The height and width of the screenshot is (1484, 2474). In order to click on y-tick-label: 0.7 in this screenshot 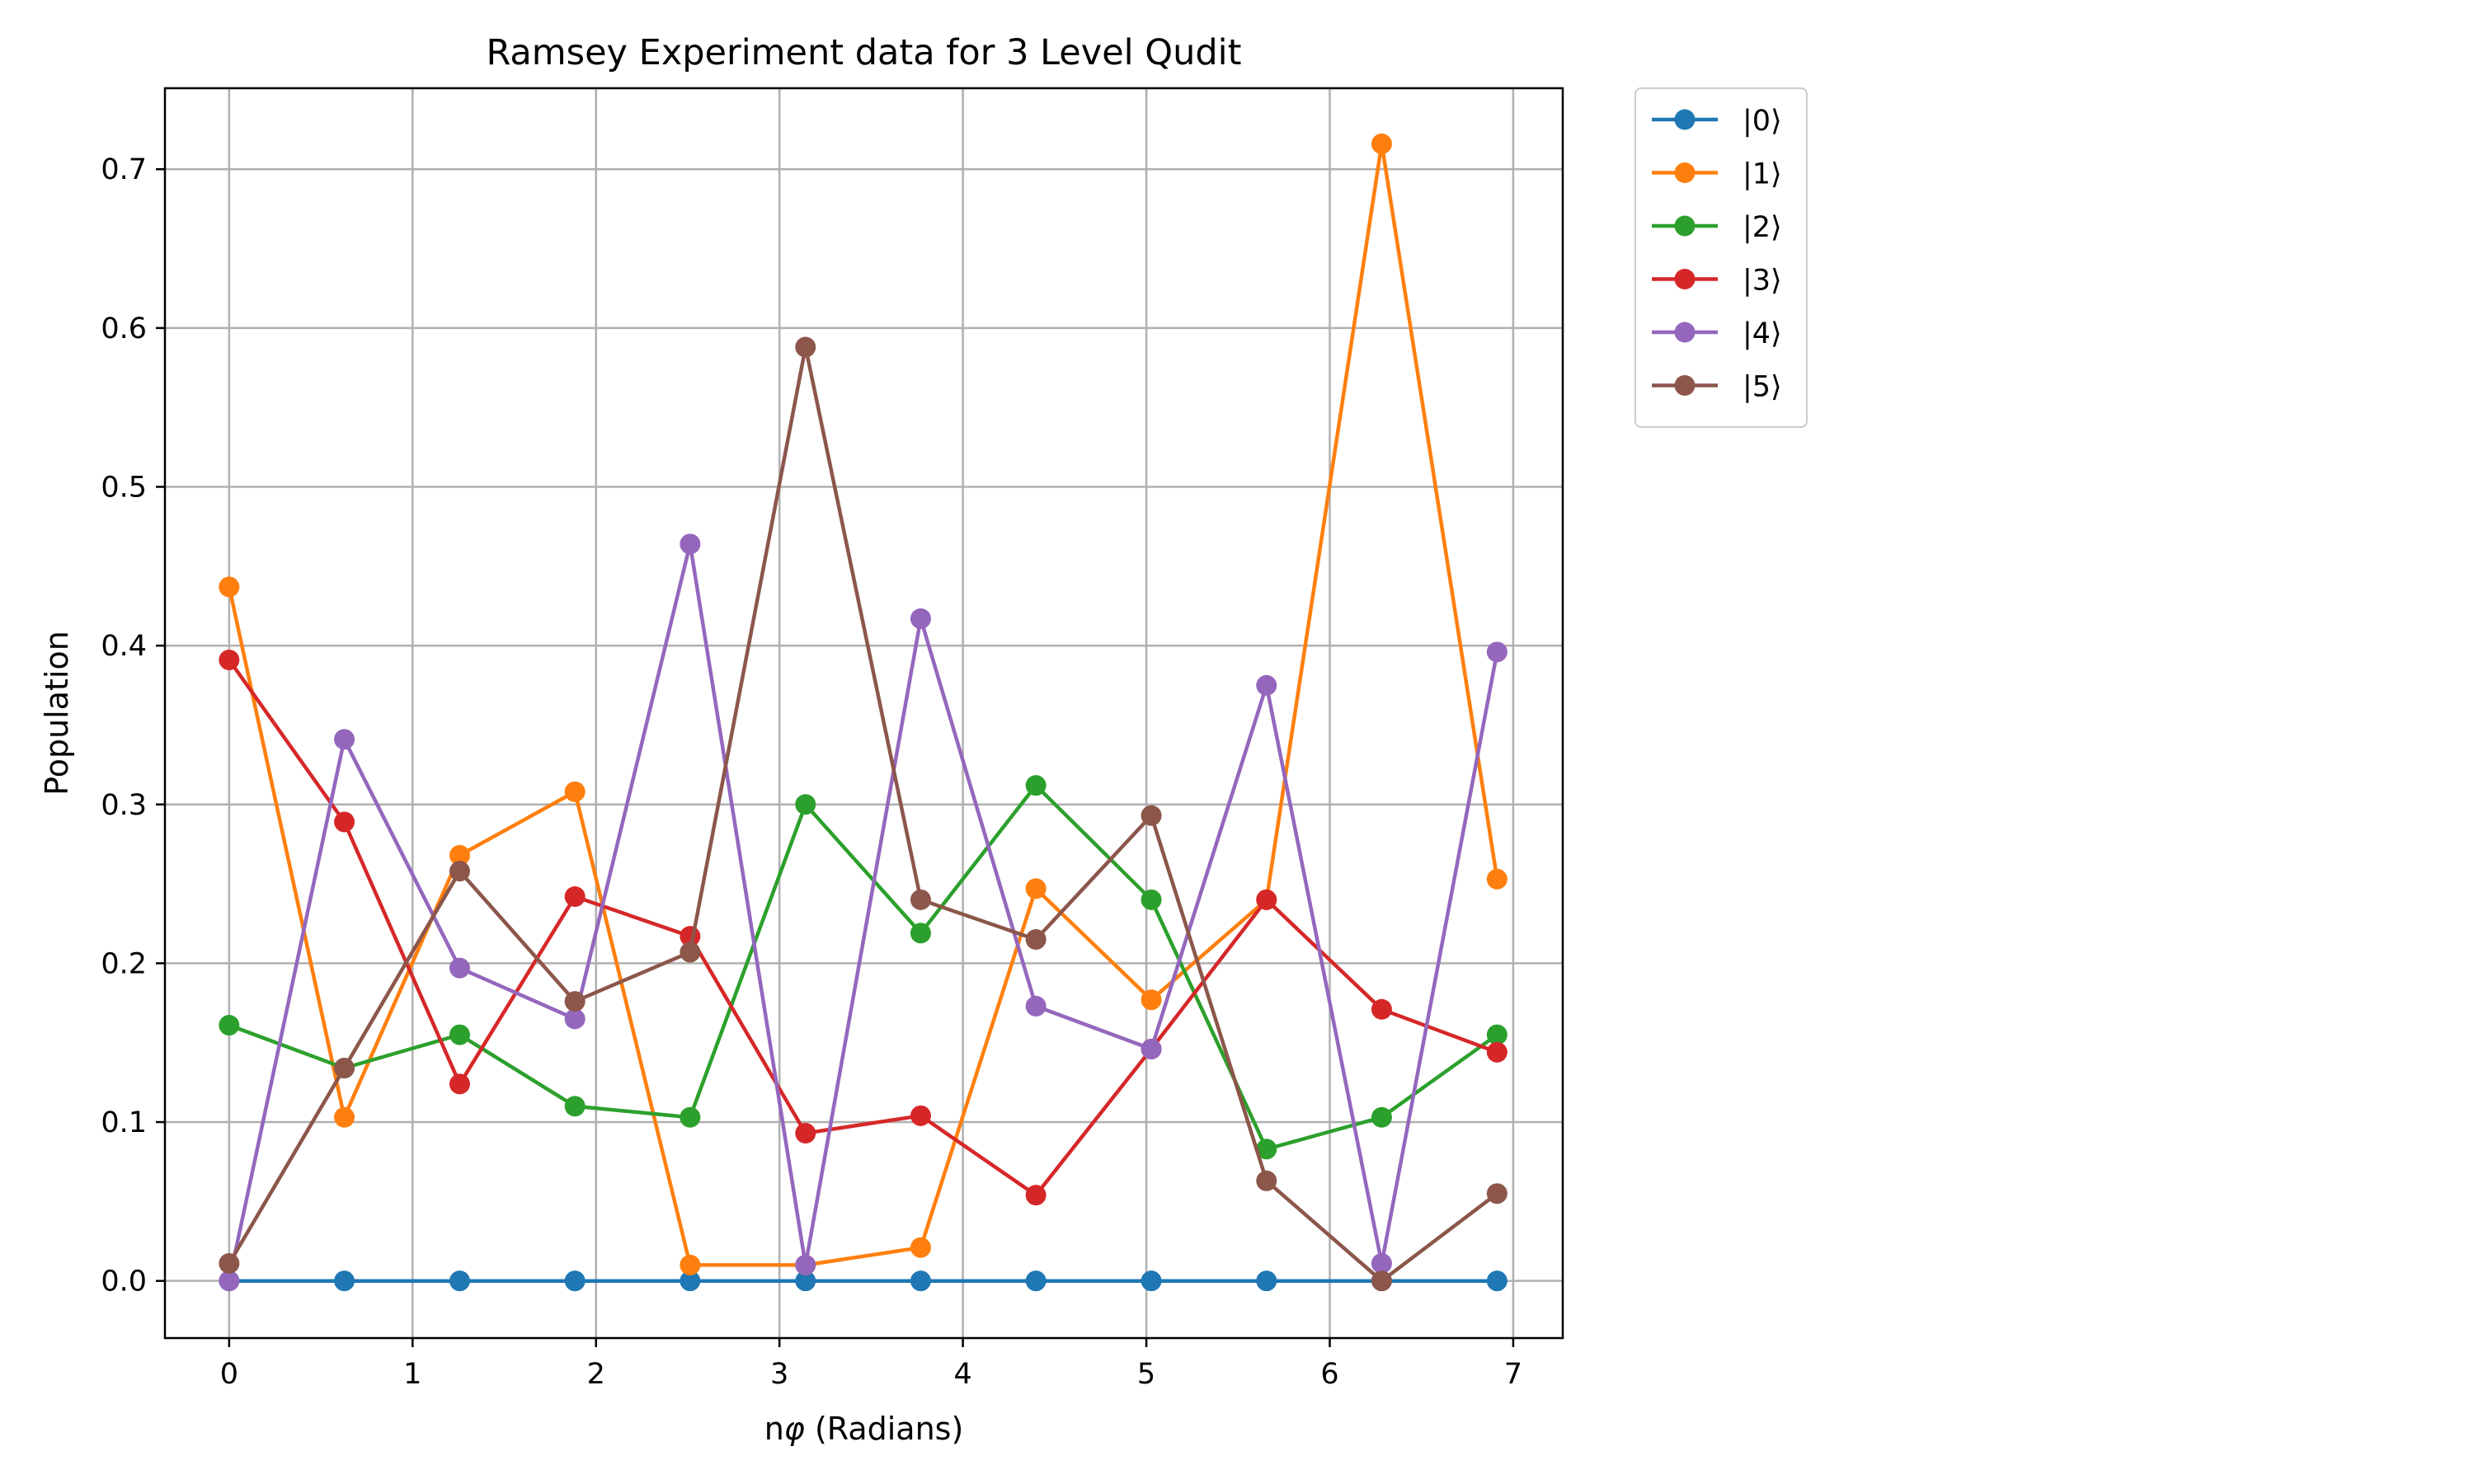, I will do `click(124, 169)`.